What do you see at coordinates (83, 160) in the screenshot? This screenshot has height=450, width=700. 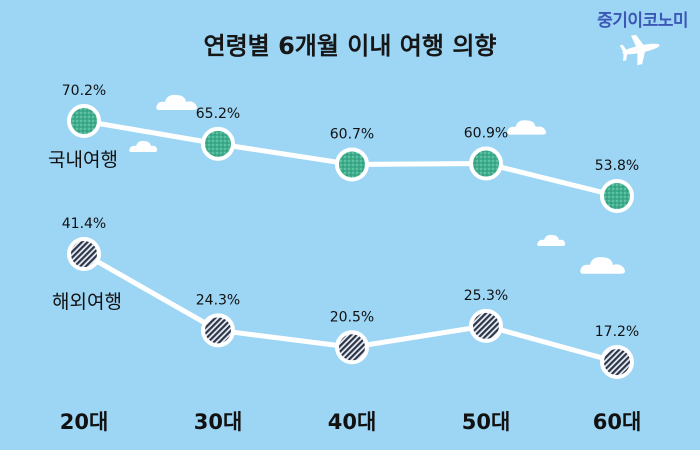 I see `series-label: 국내여행` at bounding box center [83, 160].